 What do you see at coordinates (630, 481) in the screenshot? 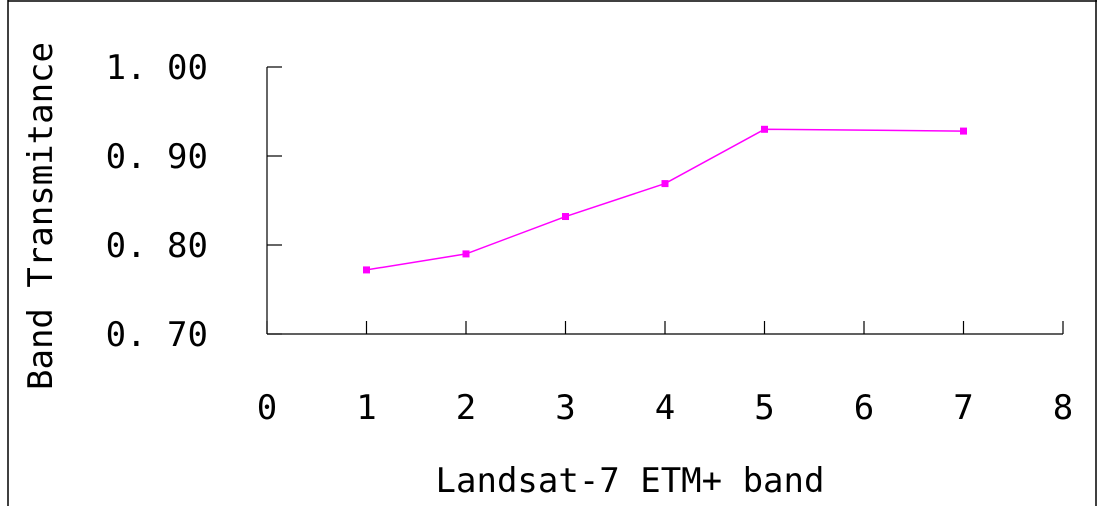
I see `x-axis-title: Landsat-7 ETM+ band` at bounding box center [630, 481].